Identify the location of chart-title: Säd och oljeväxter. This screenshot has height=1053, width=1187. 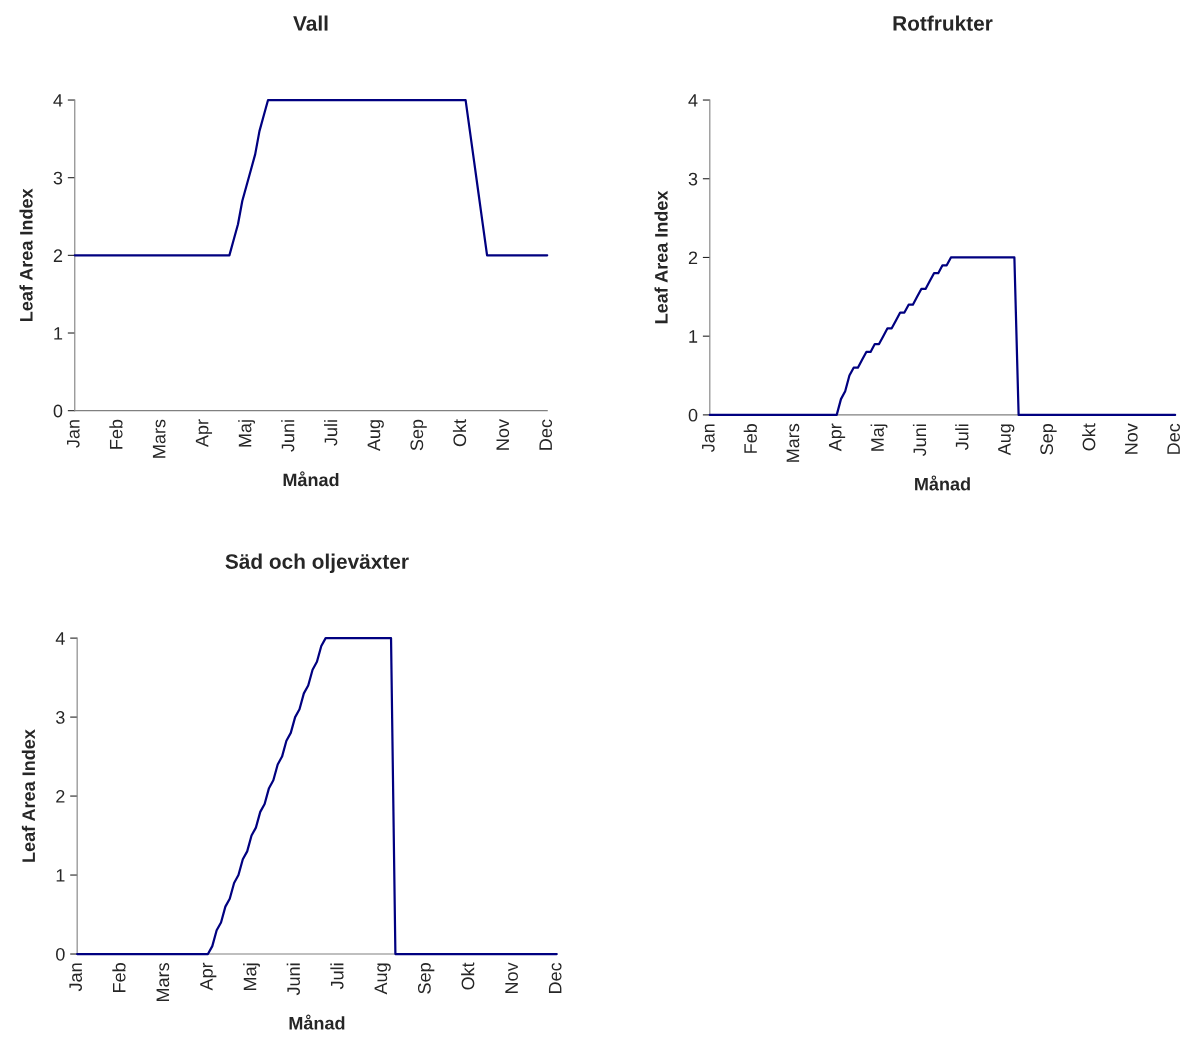
(317, 563).